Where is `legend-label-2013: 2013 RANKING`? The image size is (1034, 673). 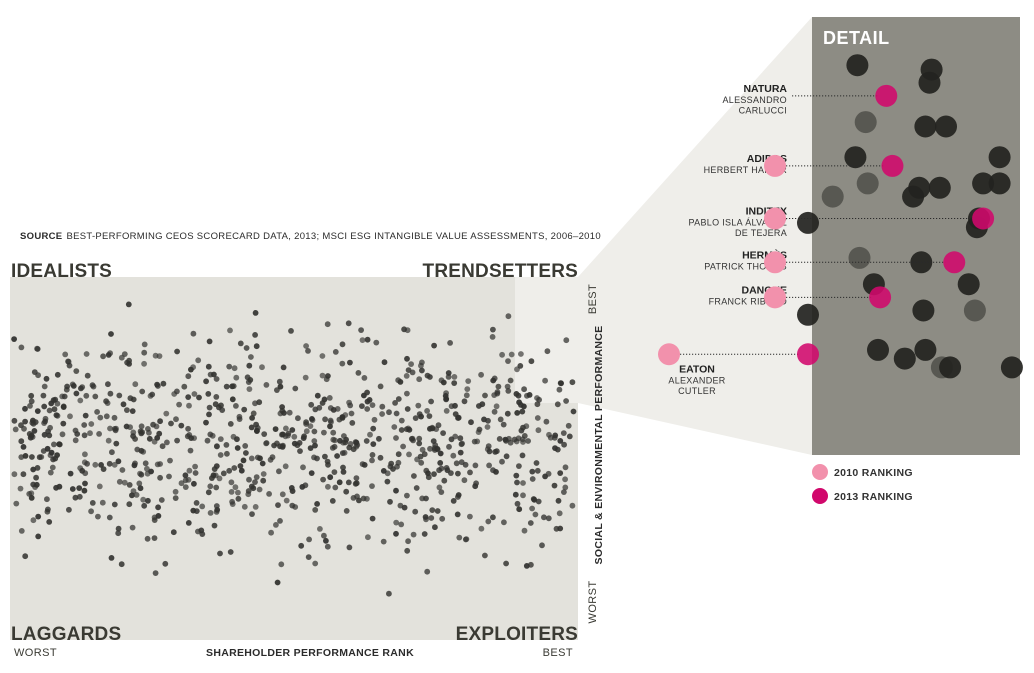 legend-label-2013: 2013 RANKING is located at coordinates (873, 497).